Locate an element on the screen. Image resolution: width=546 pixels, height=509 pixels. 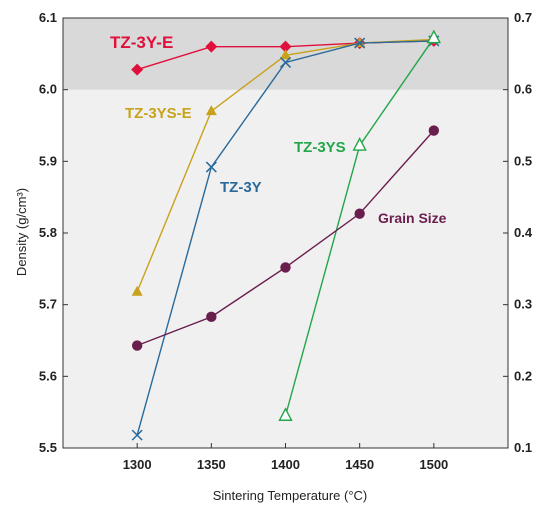
x-axis-title: Sintering Temperature (°C) is located at coordinates (290, 495).